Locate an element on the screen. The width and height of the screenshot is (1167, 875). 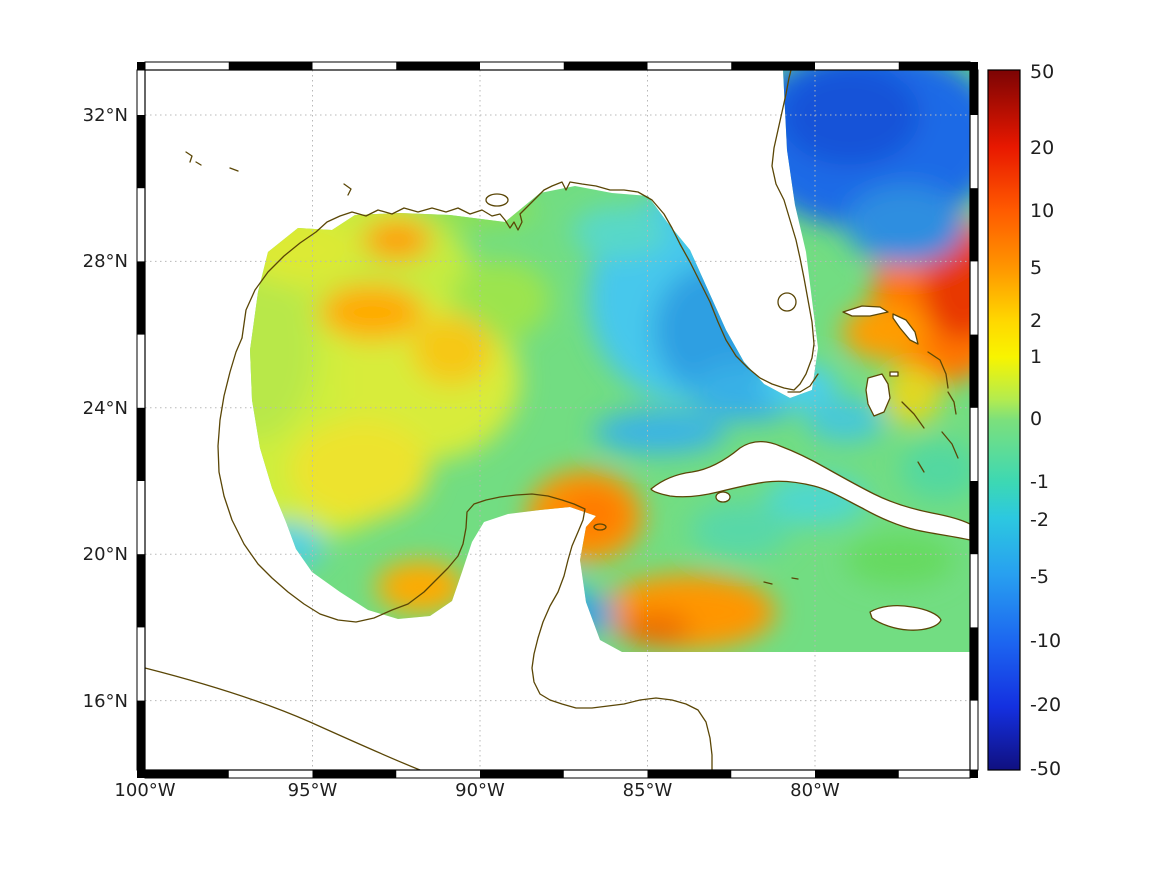
island-jamaica is located at coordinates (905, 618).